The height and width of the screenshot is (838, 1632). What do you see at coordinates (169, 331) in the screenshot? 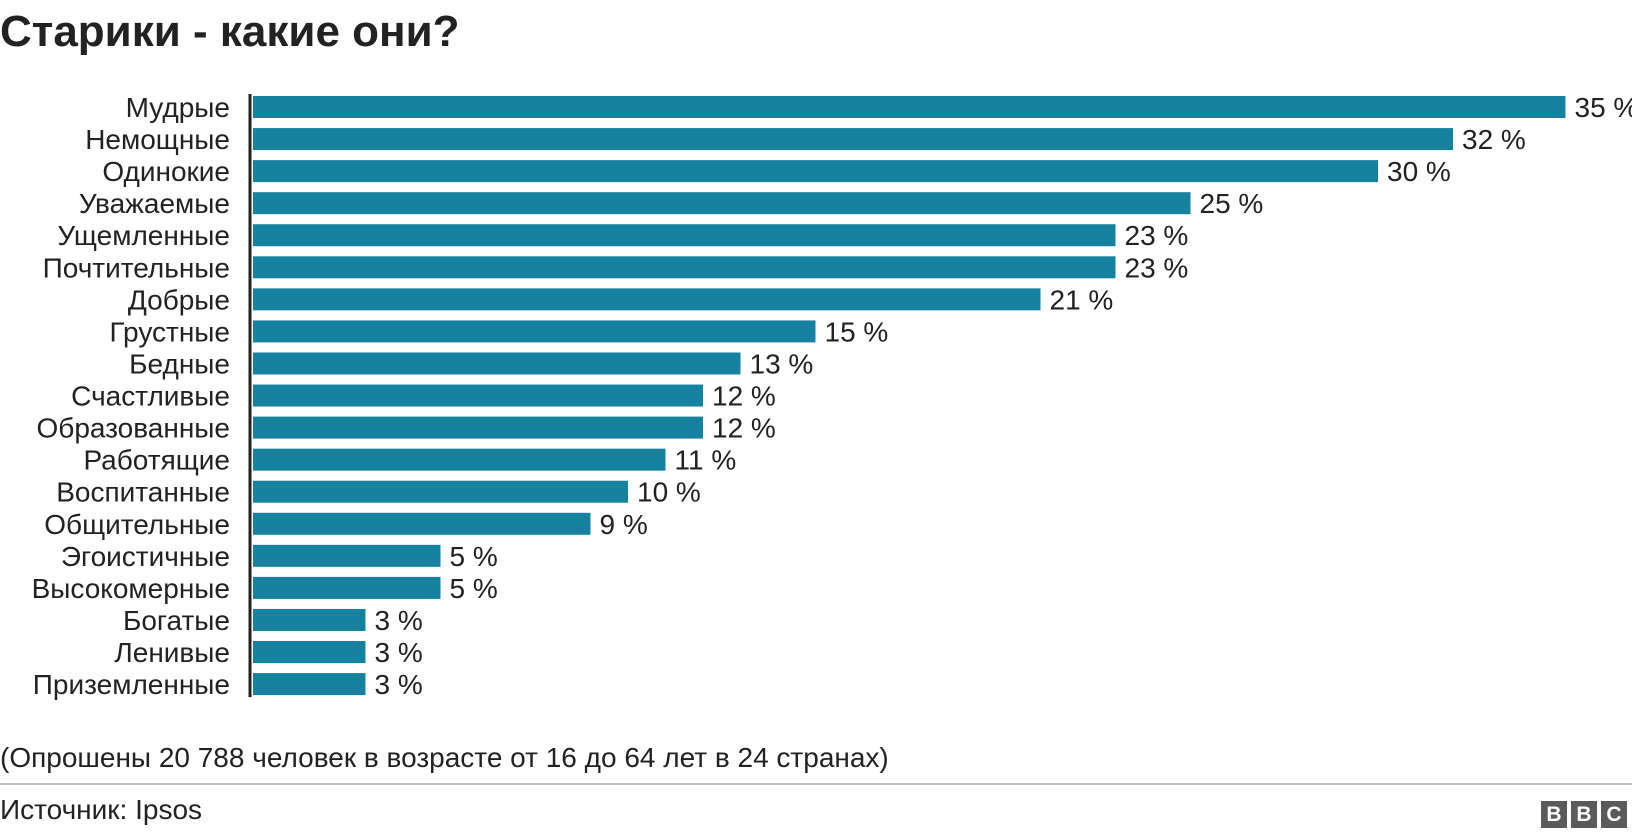
I see `category-label: Грустные` at bounding box center [169, 331].